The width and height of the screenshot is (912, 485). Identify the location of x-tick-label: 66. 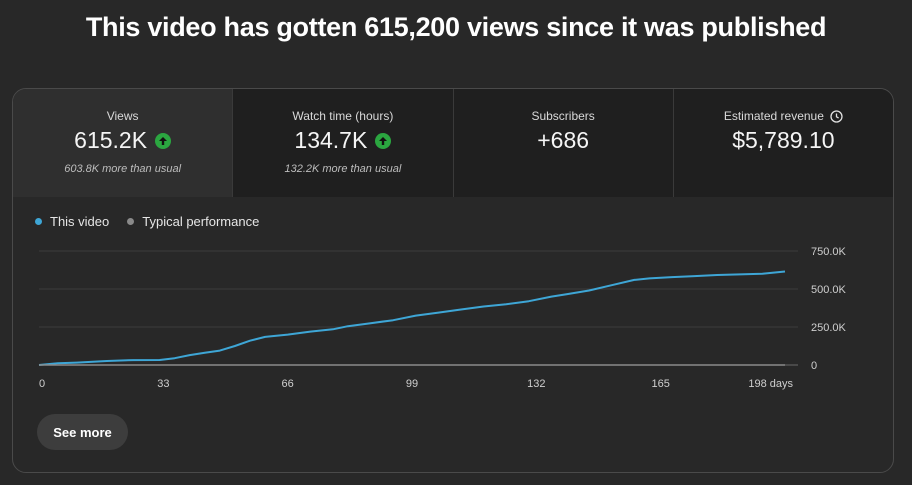
(288, 384).